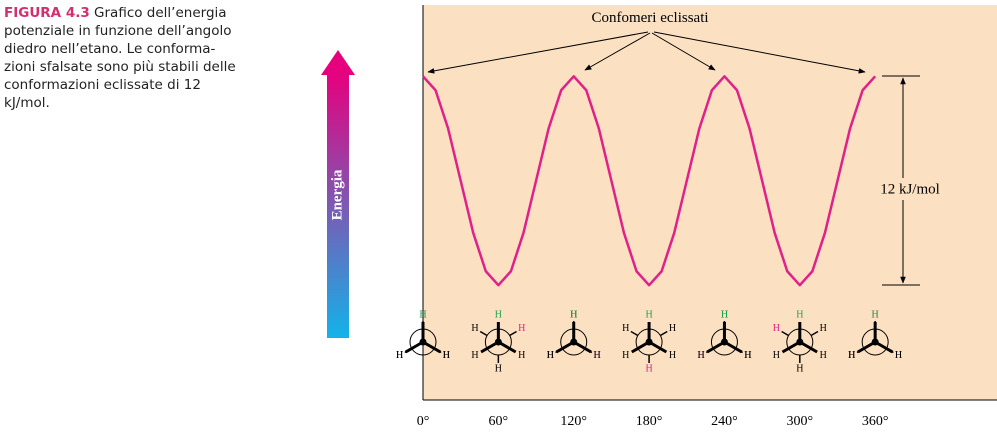 Image resolution: width=997 pixels, height=438 pixels. I want to click on caption-line: conformazioni eclissate di 12, so click(102, 85).